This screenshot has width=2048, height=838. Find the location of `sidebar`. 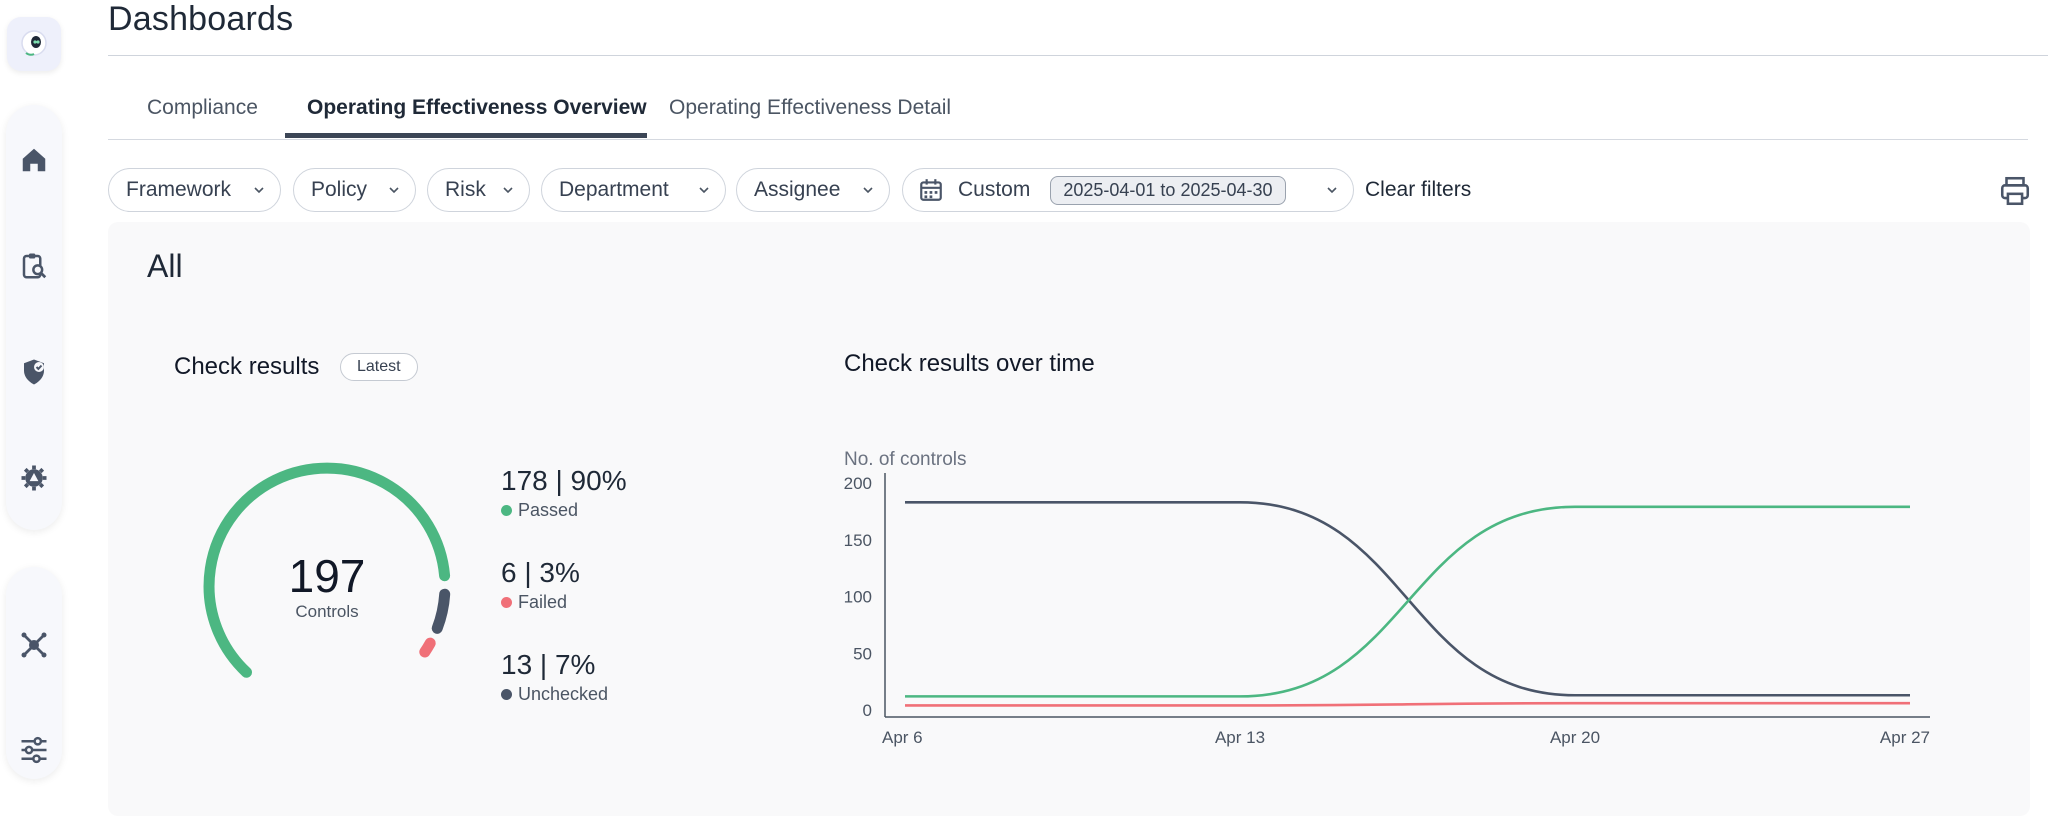

sidebar is located at coordinates (34, 419).